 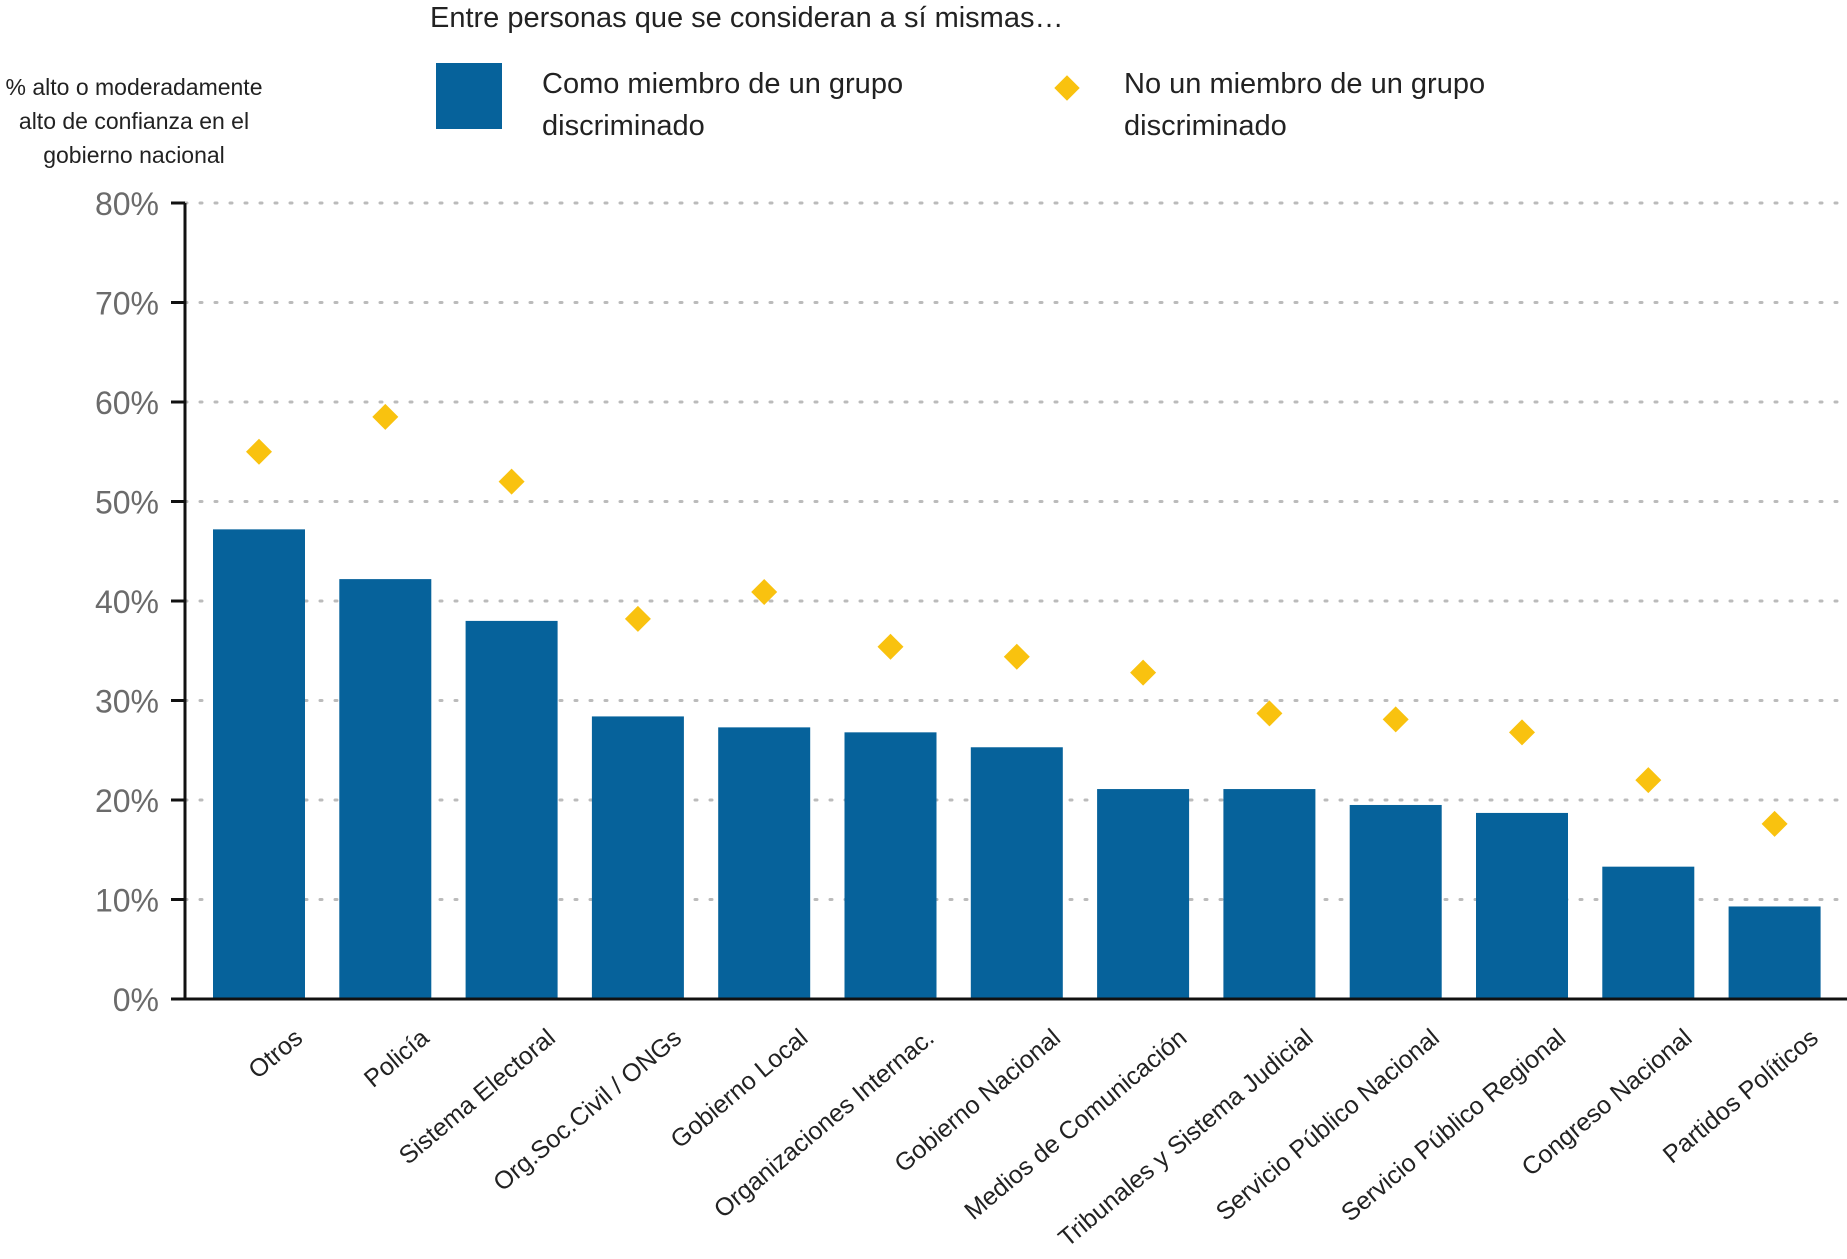 I want to click on x-tick-label: Servicio Público Nacional, so click(x=1328, y=1125).